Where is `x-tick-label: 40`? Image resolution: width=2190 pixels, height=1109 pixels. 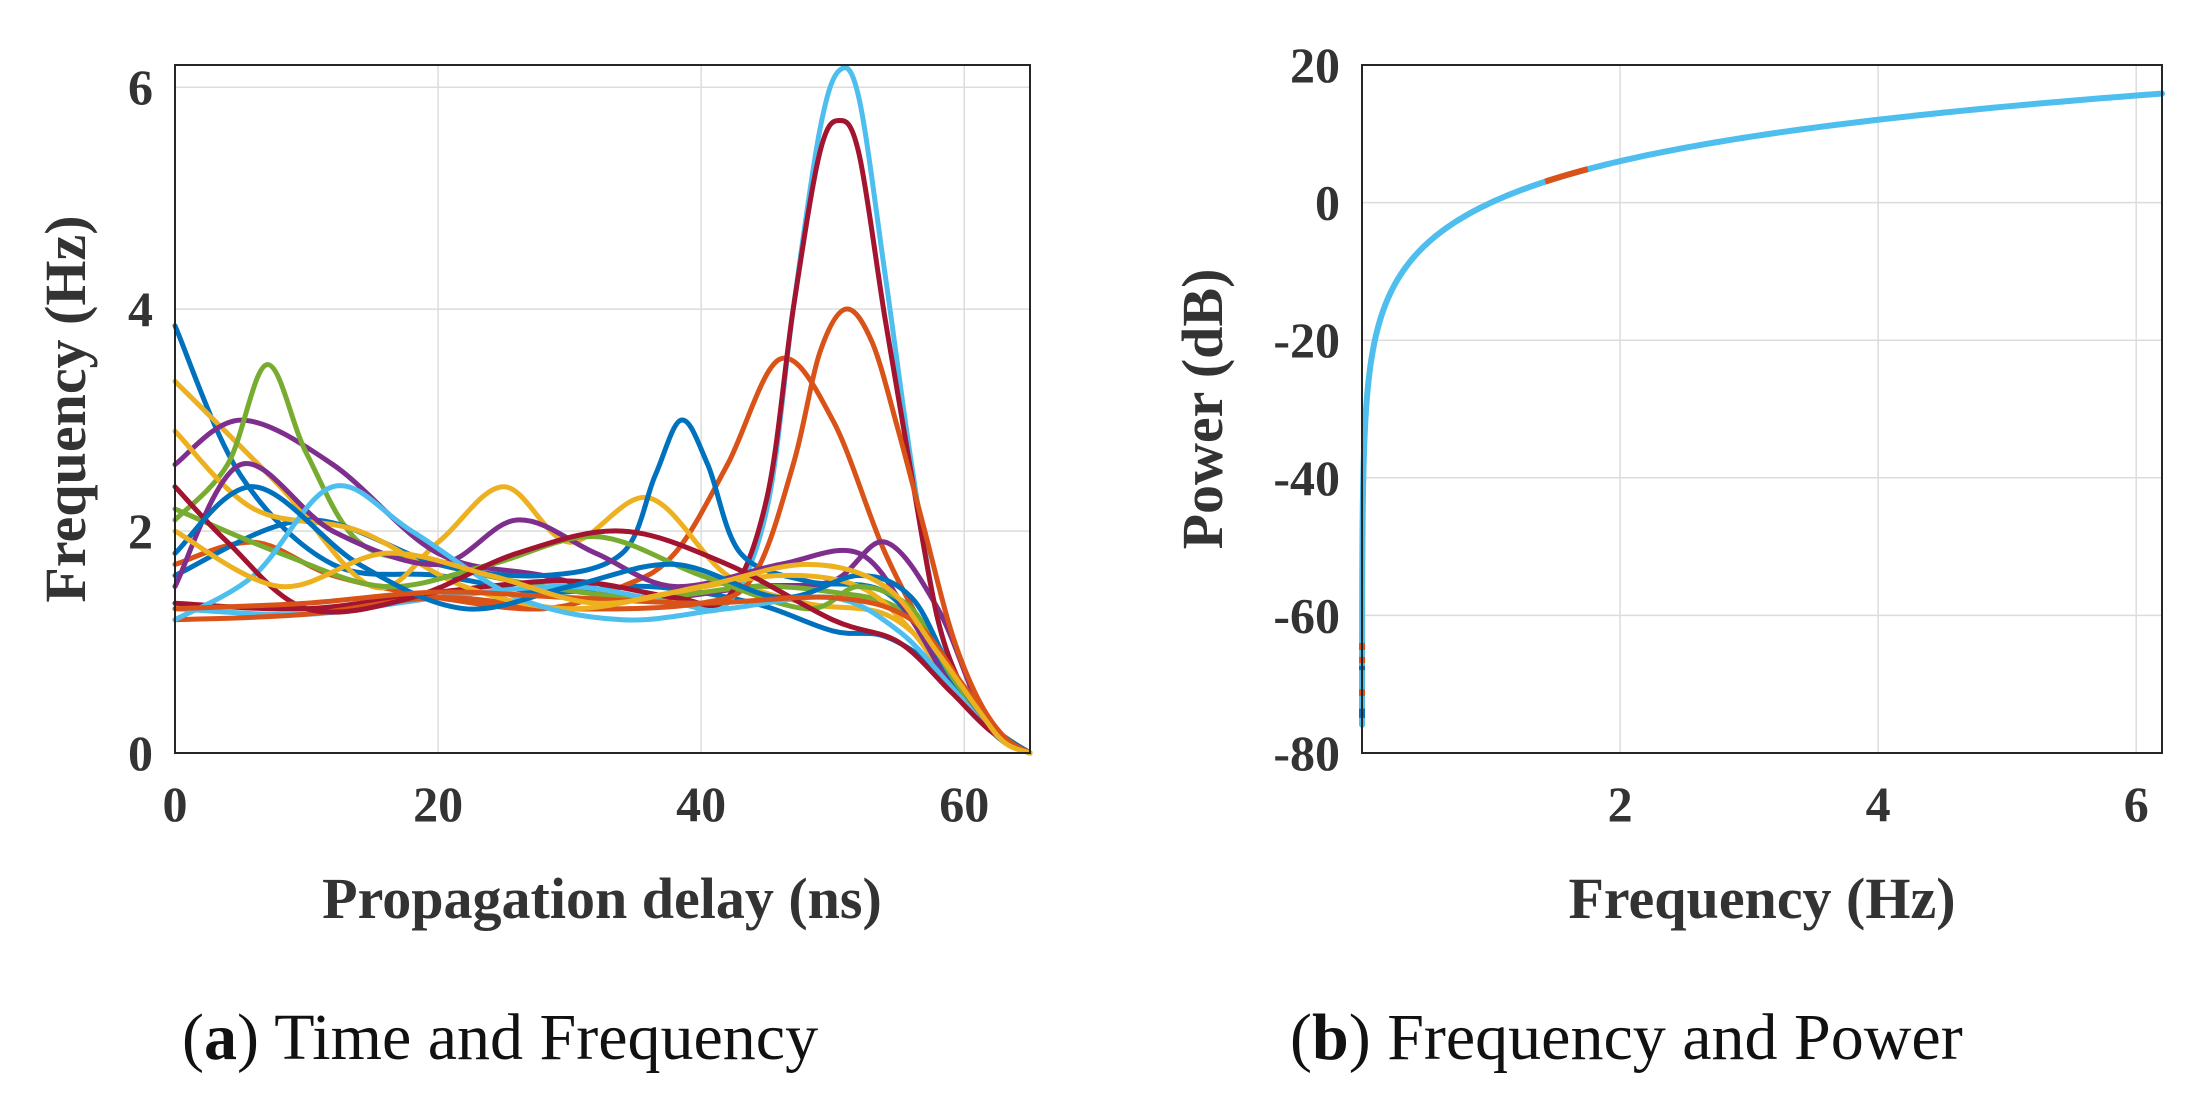 x-tick-label: 40 is located at coordinates (701, 804).